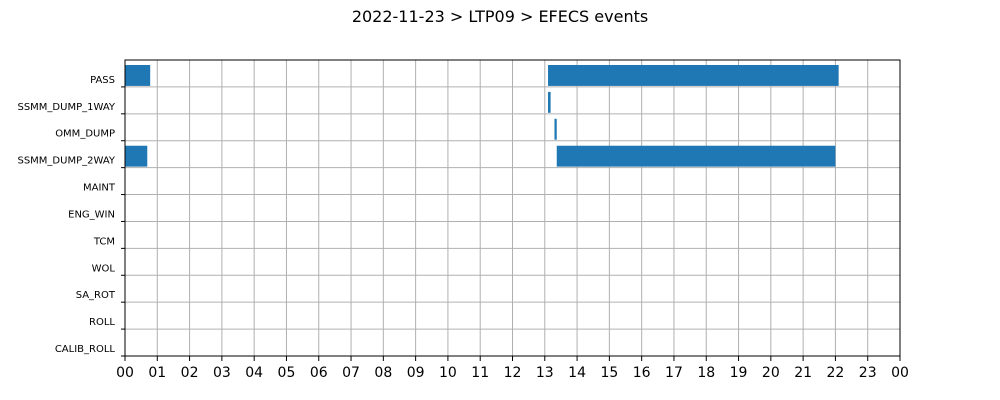 Image resolution: width=1000 pixels, height=400 pixels. Describe the element at coordinates (102, 322) in the screenshot. I see `category-label-roll: ROLL` at that location.